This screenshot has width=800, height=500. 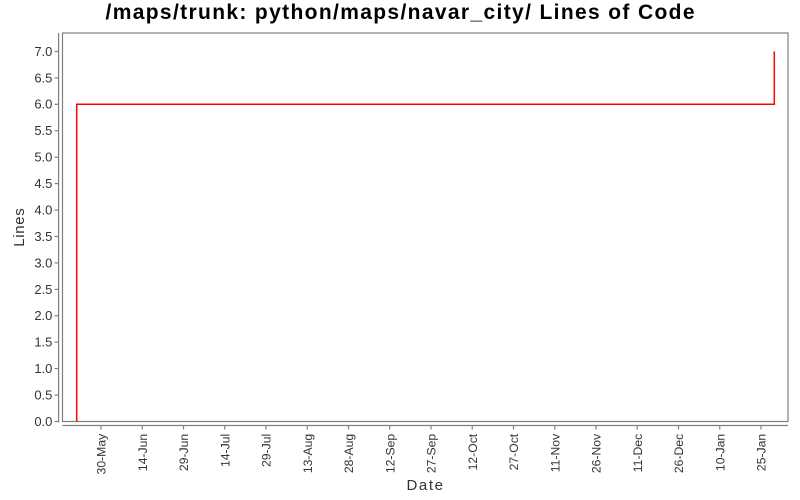 What do you see at coordinates (424, 485) in the screenshot?
I see `svg-text: Date` at bounding box center [424, 485].